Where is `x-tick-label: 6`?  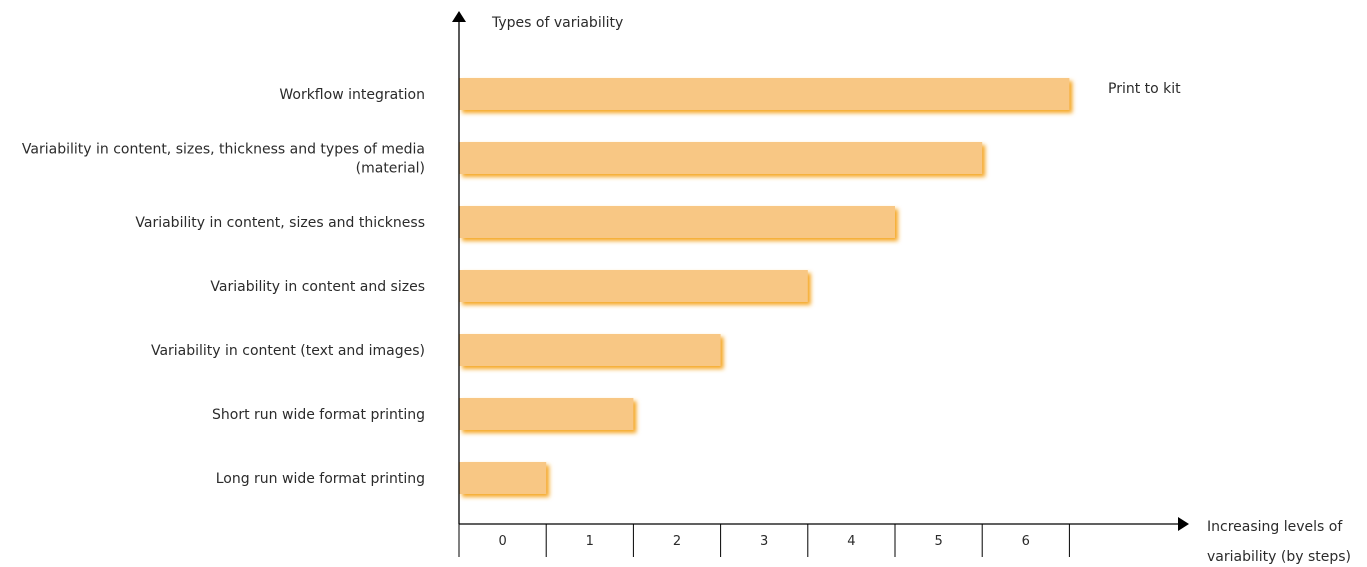
x-tick-label: 6 is located at coordinates (1026, 541).